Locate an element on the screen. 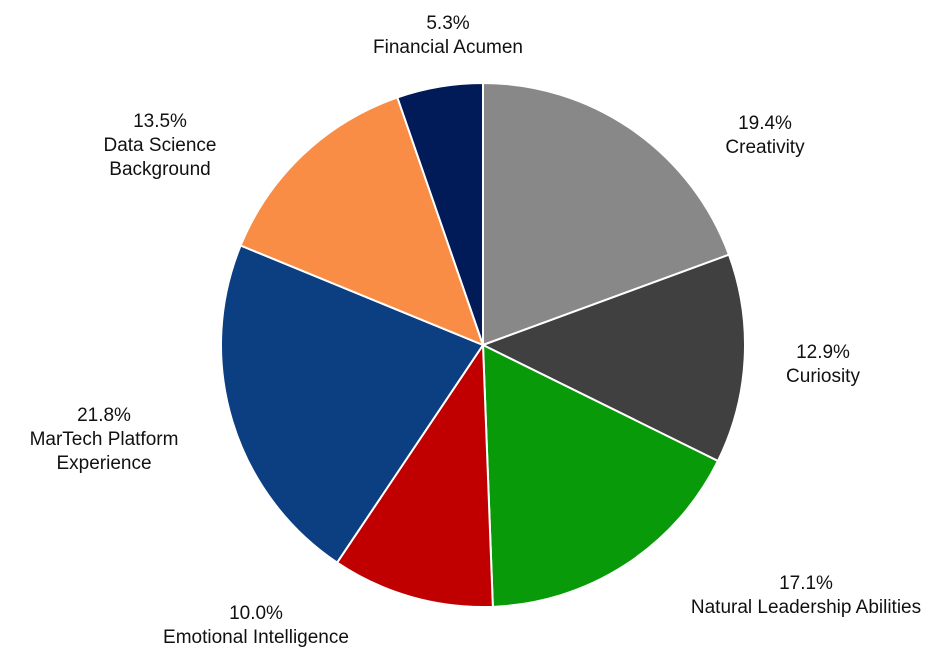 This screenshot has width=946, height=658. category-label: Natural Leadership Abilities is located at coordinates (806, 607).